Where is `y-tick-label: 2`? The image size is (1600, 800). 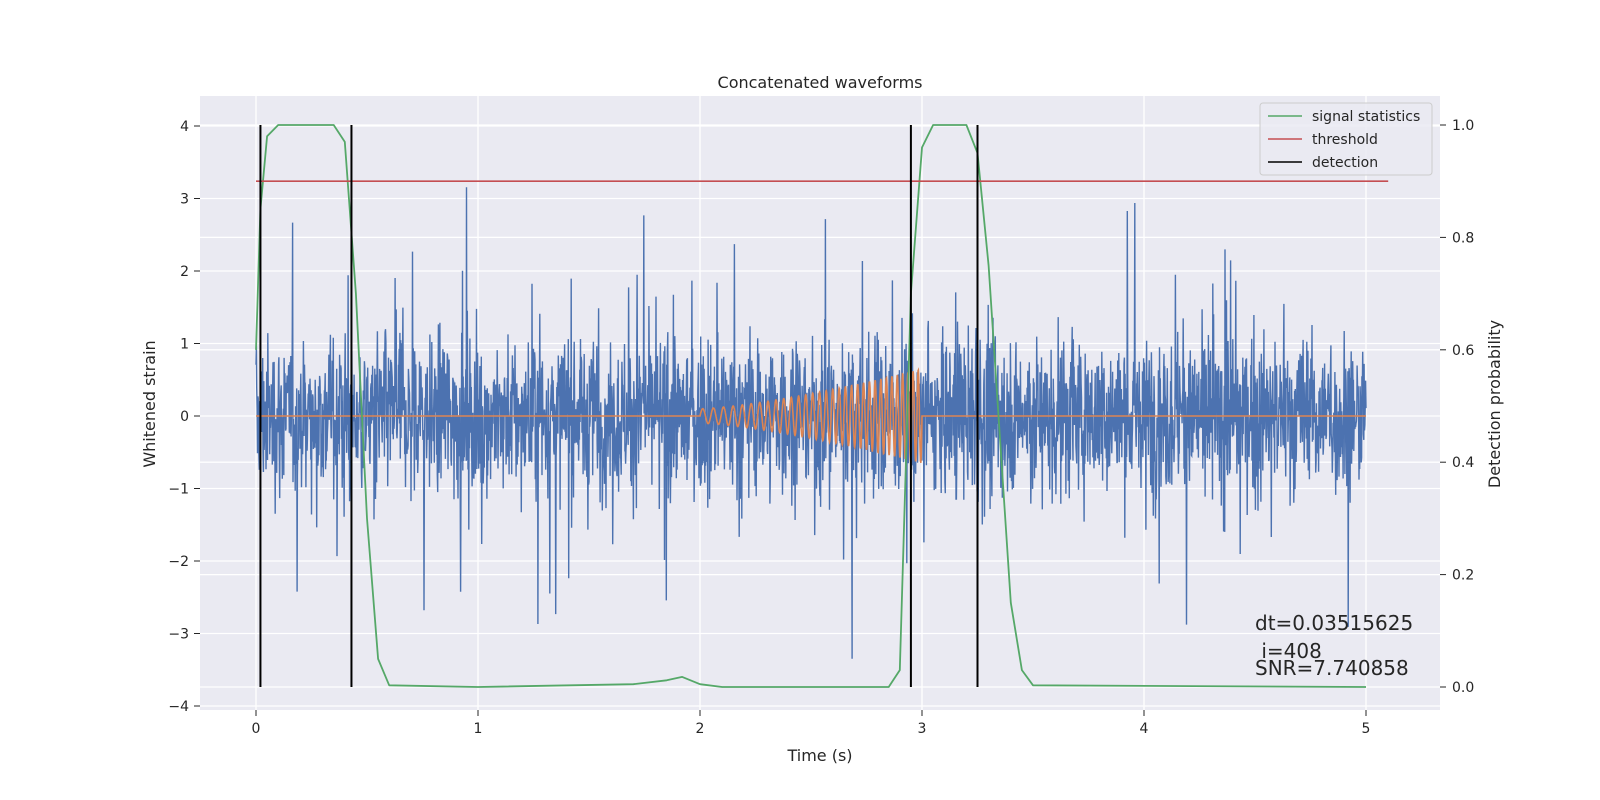 y-tick-label: 2 is located at coordinates (184, 272).